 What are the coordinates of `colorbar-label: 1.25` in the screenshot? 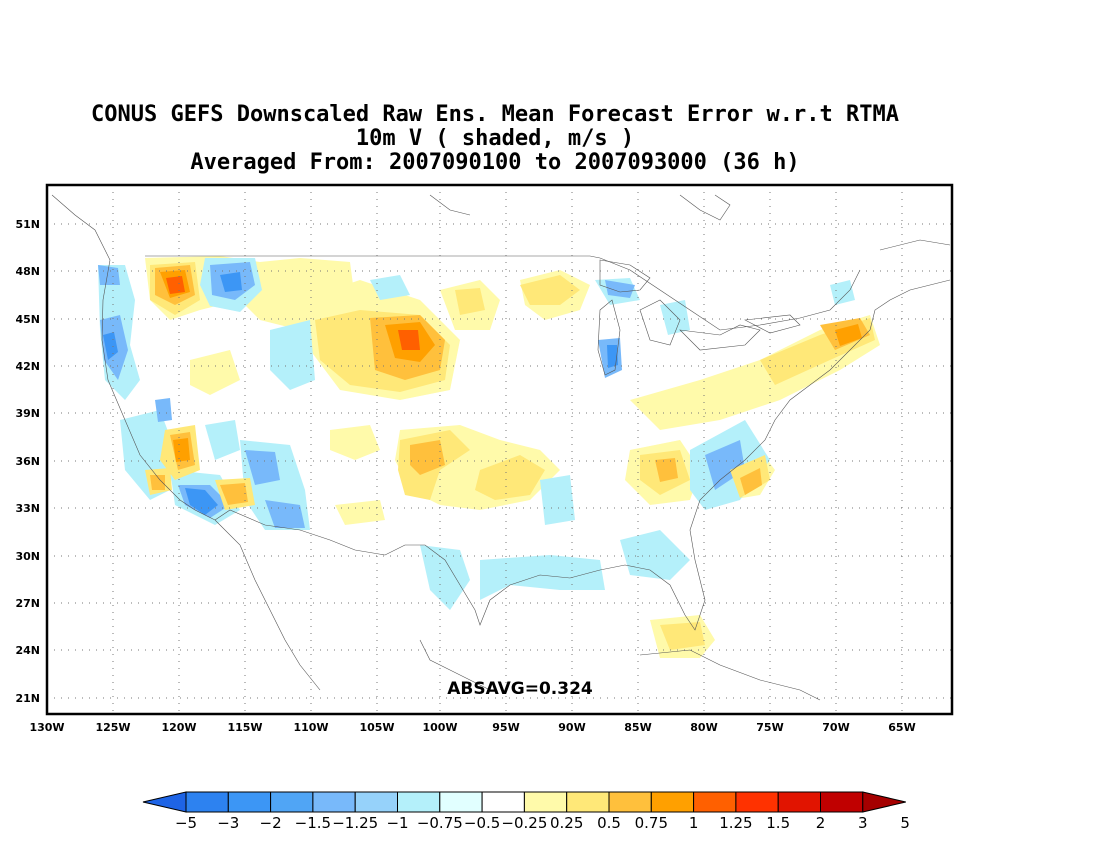 It's located at (735, 823).